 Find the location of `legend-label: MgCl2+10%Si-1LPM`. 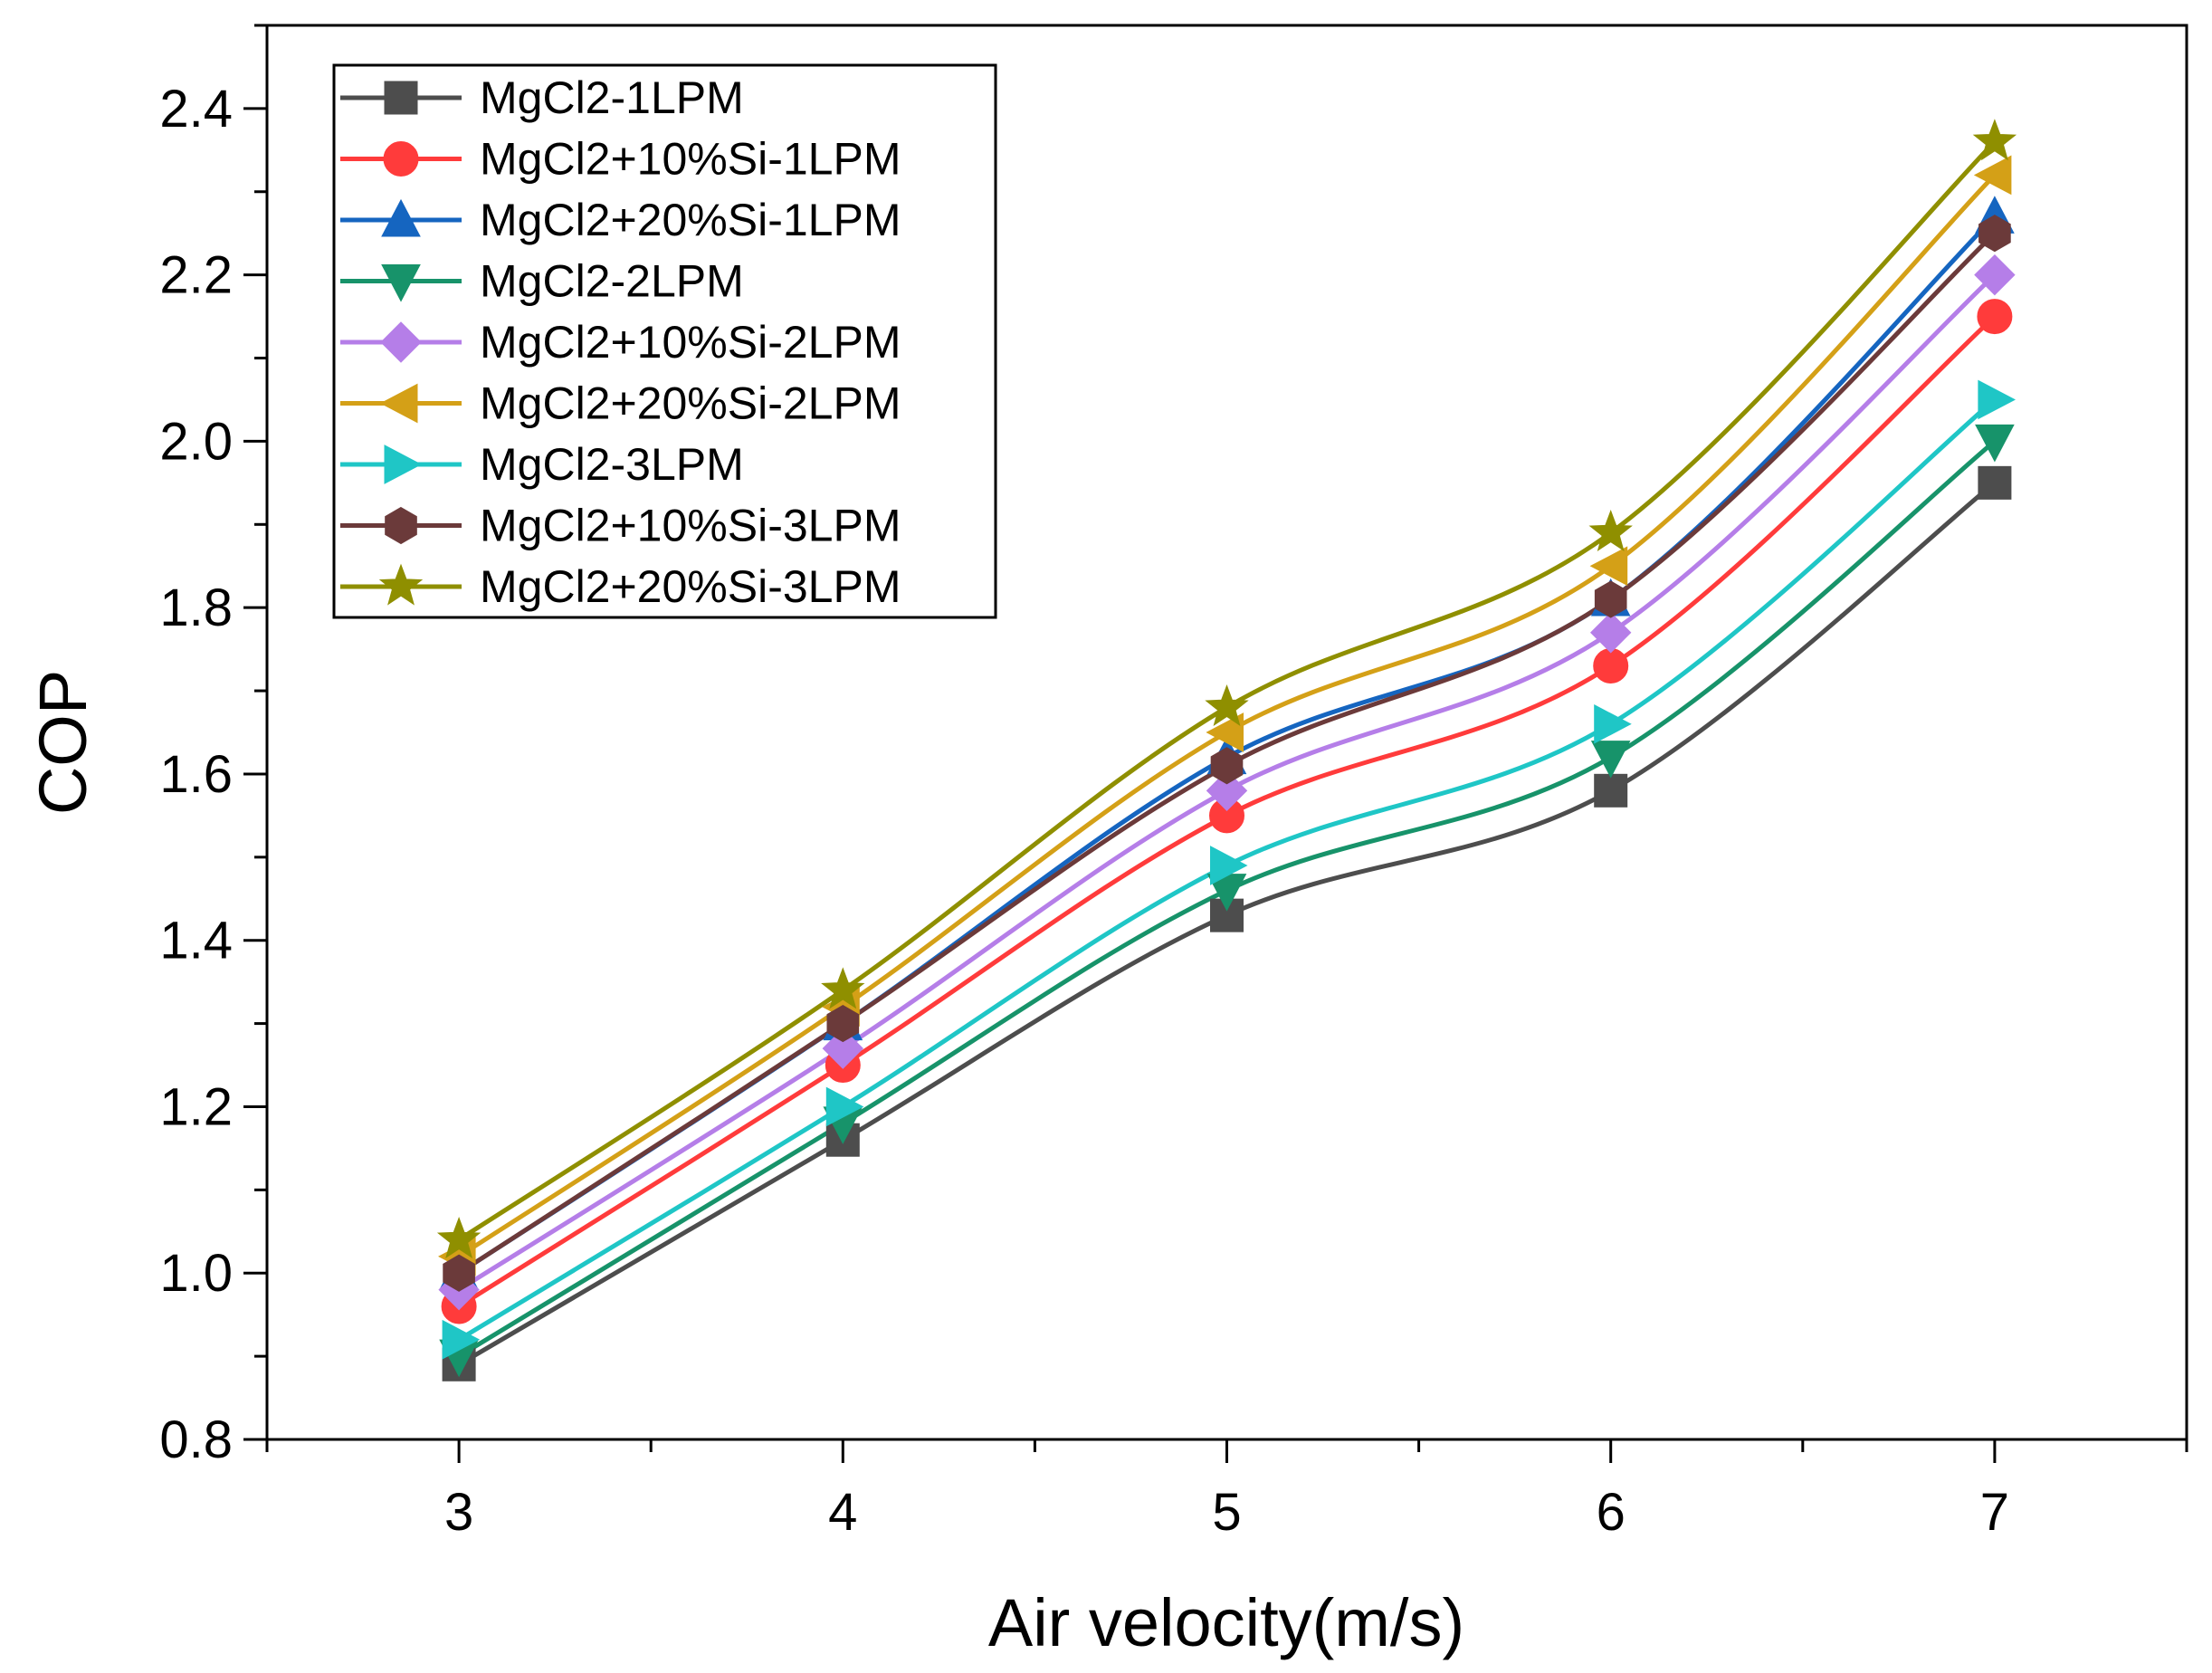

legend-label: MgCl2+10%Si-1LPM is located at coordinates (690, 159).